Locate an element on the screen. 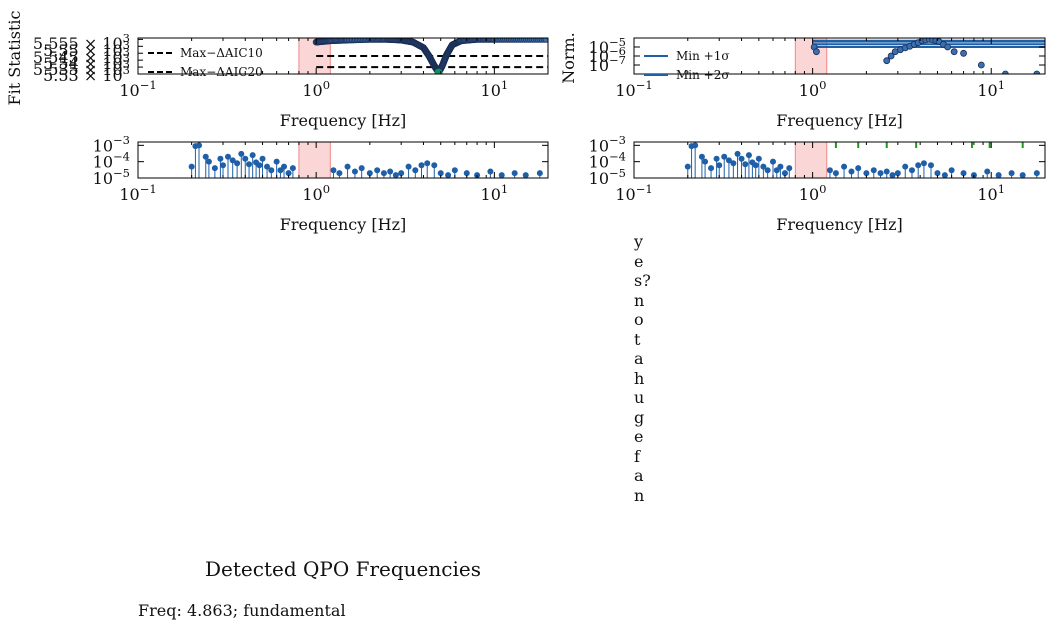 The image size is (1052, 632). y-axis-label: Norm. is located at coordinates (568, 58).